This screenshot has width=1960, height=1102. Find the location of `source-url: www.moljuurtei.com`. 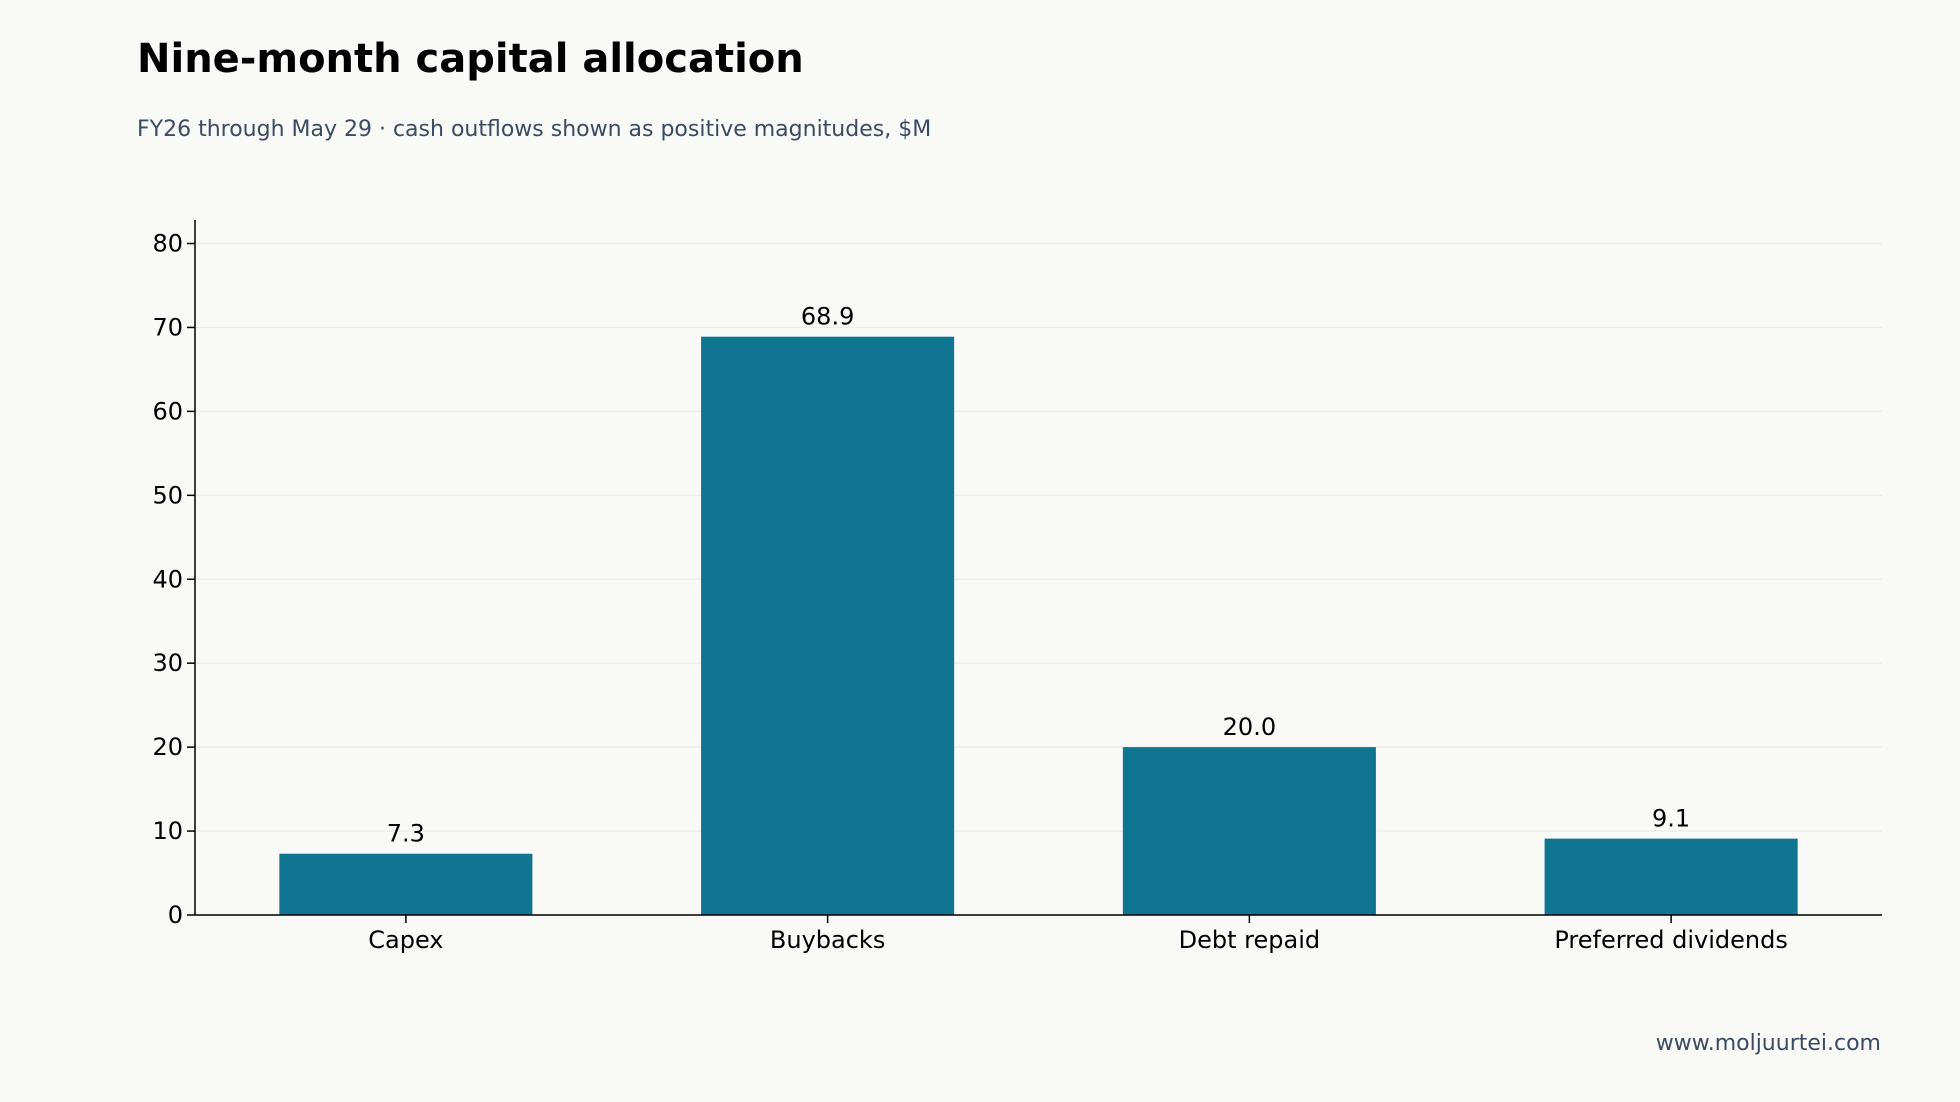

source-url: www.moljuurtei.com is located at coordinates (1768, 1043).